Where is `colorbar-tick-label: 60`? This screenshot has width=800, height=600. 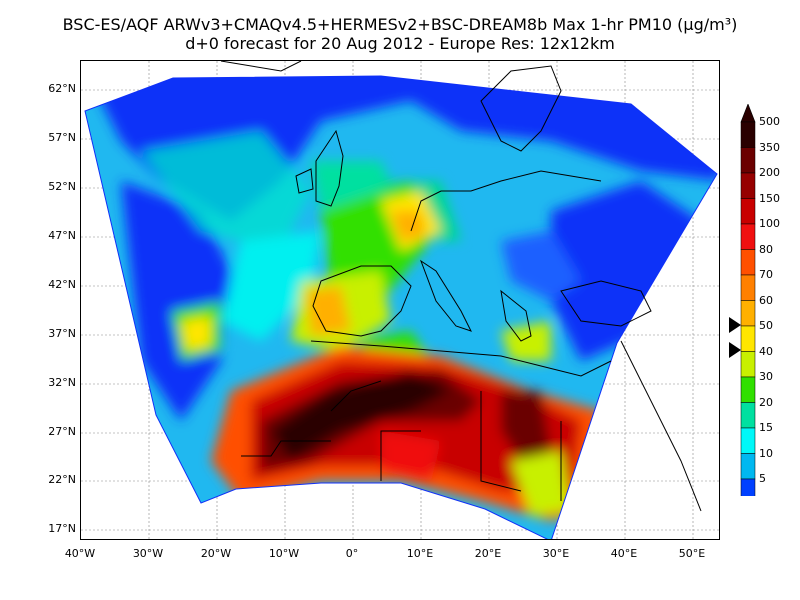 colorbar-tick-label: 60 is located at coordinates (766, 300).